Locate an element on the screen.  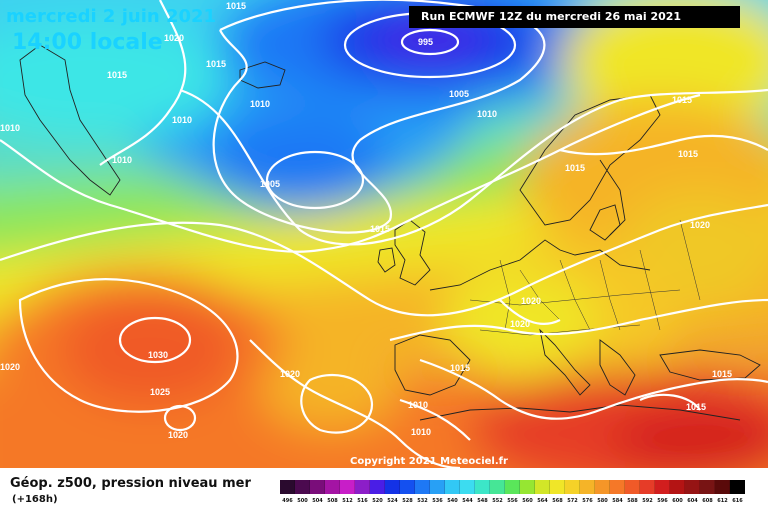
scale-tick-label: 540 is located at coordinates (452, 501).